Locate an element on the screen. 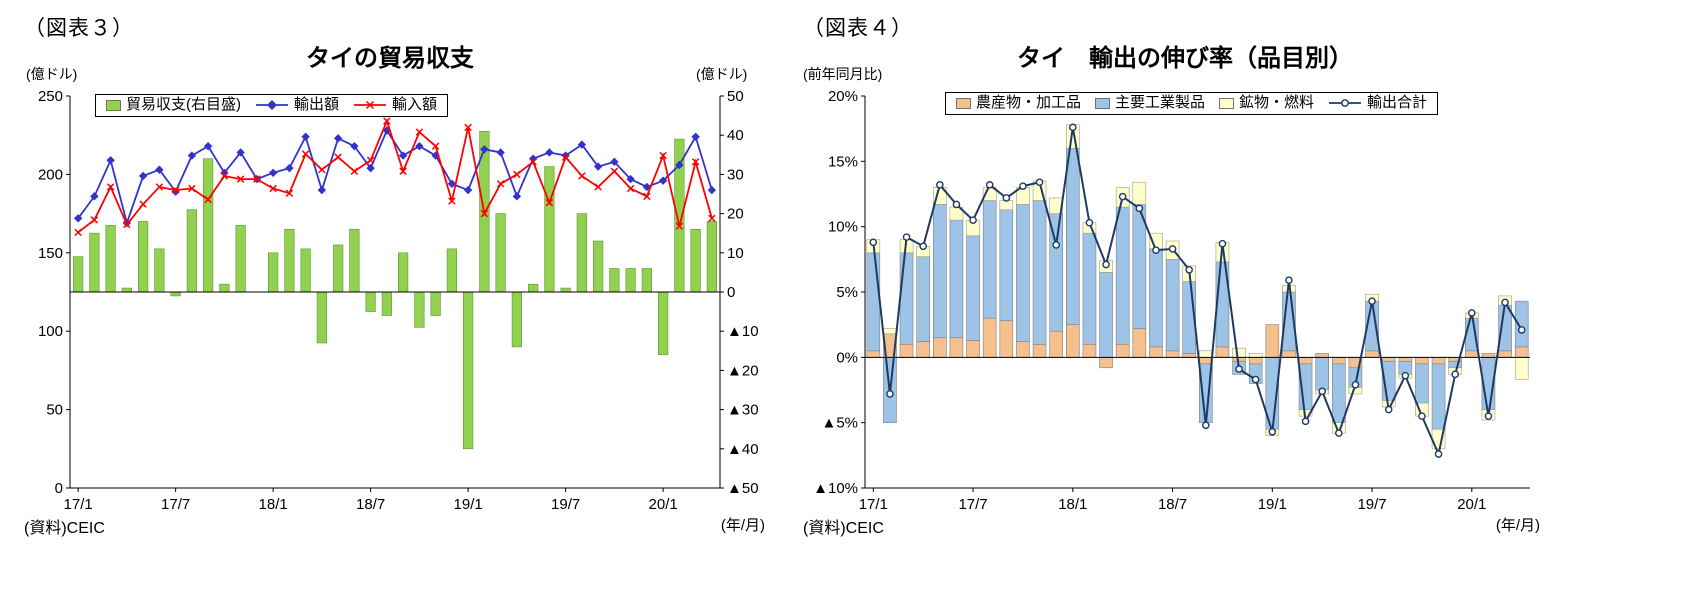  industry-swatch-icon is located at coordinates (1102, 103).